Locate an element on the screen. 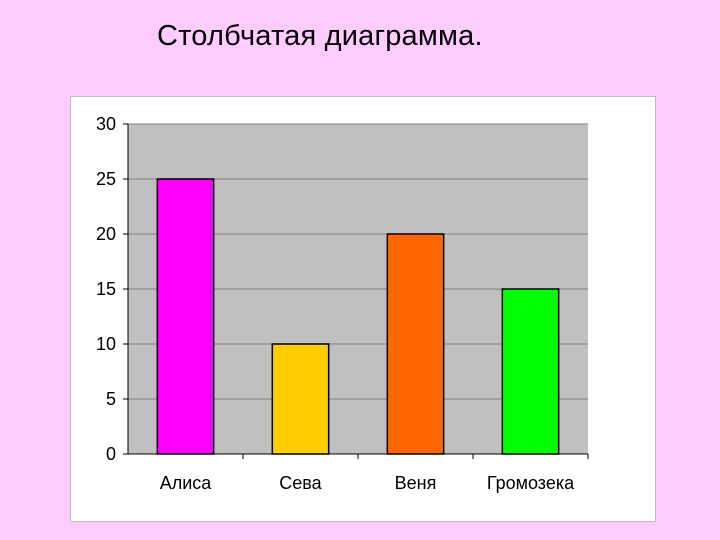  x-category-label: Веня is located at coordinates (416, 483).